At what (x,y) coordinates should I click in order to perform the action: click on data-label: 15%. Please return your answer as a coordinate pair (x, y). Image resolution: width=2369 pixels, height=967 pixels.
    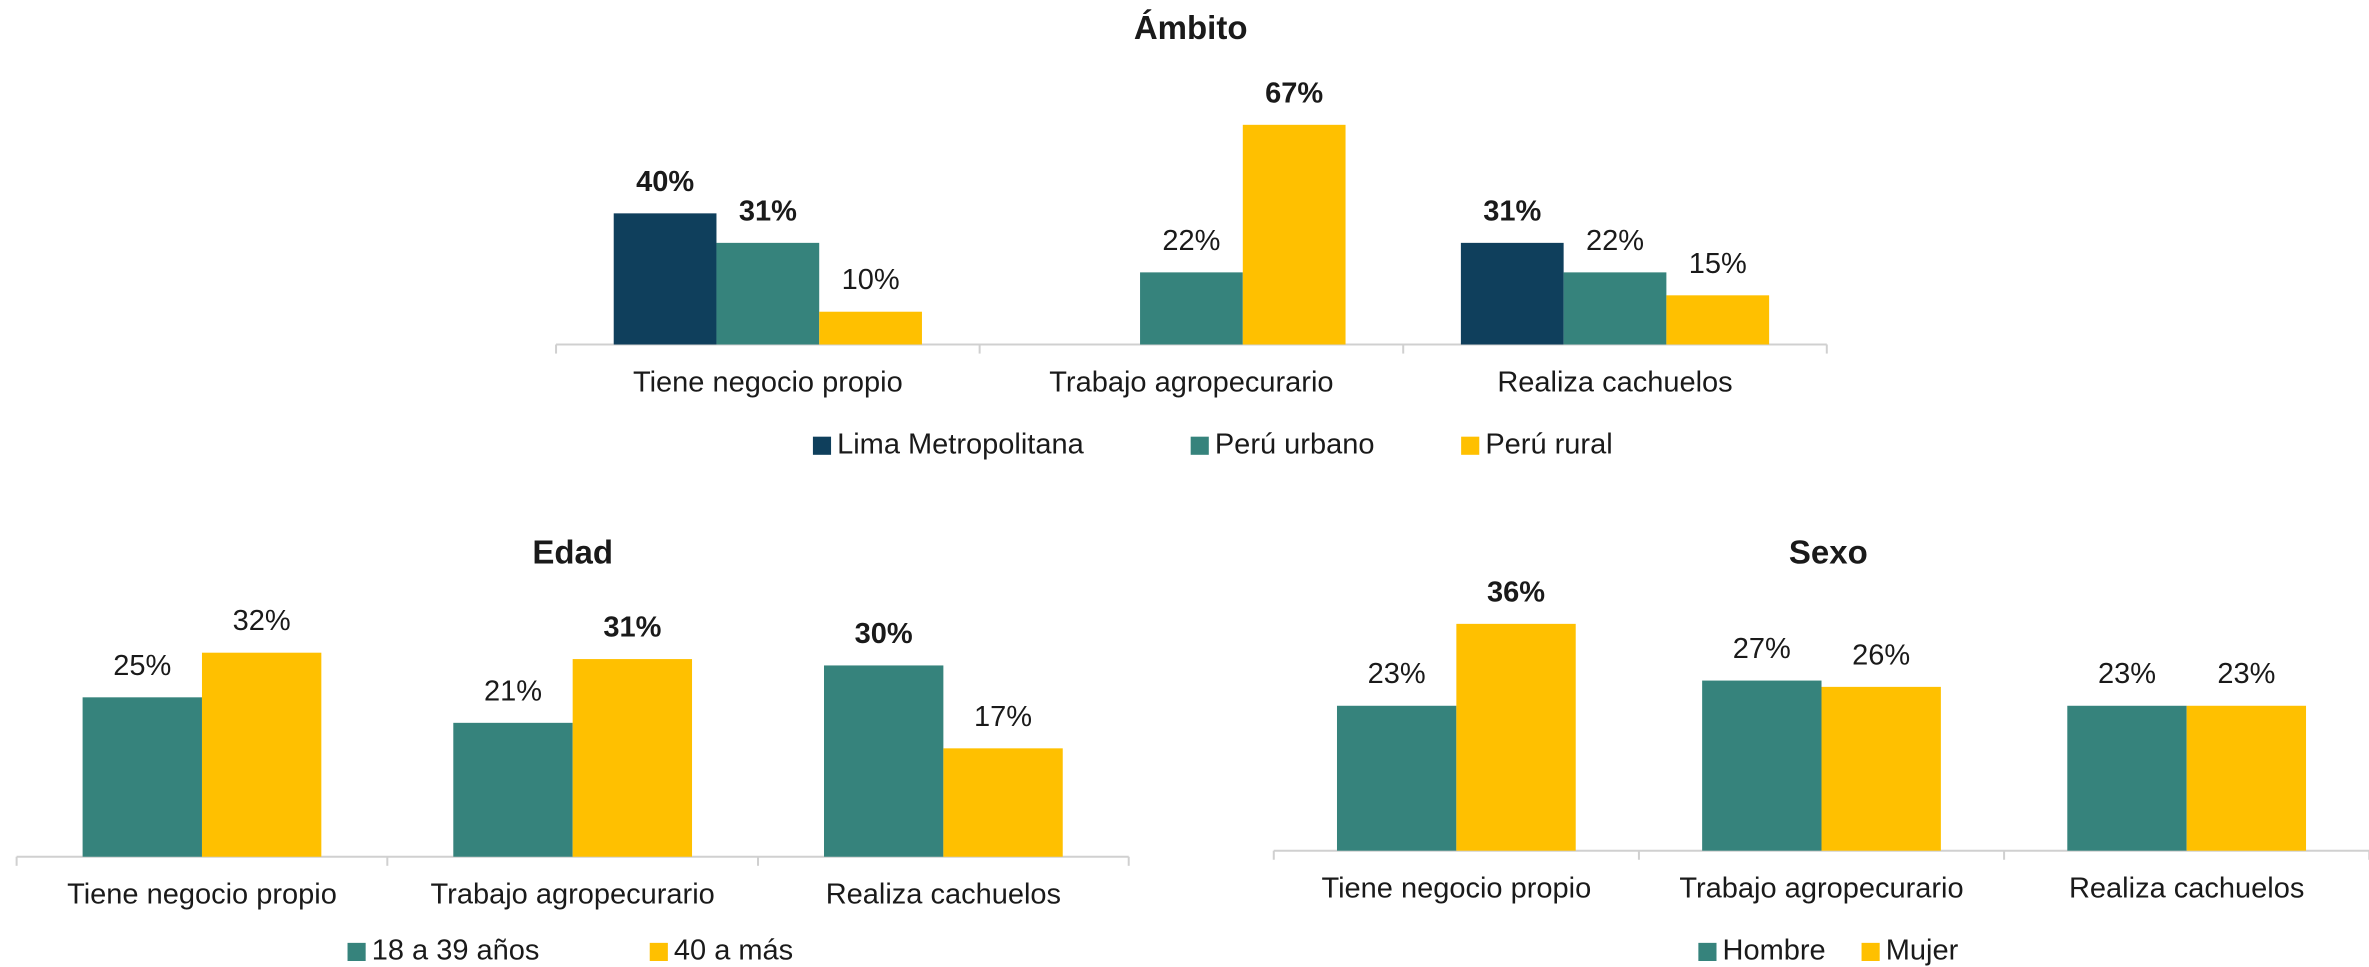
    Looking at the image, I should click on (1718, 264).